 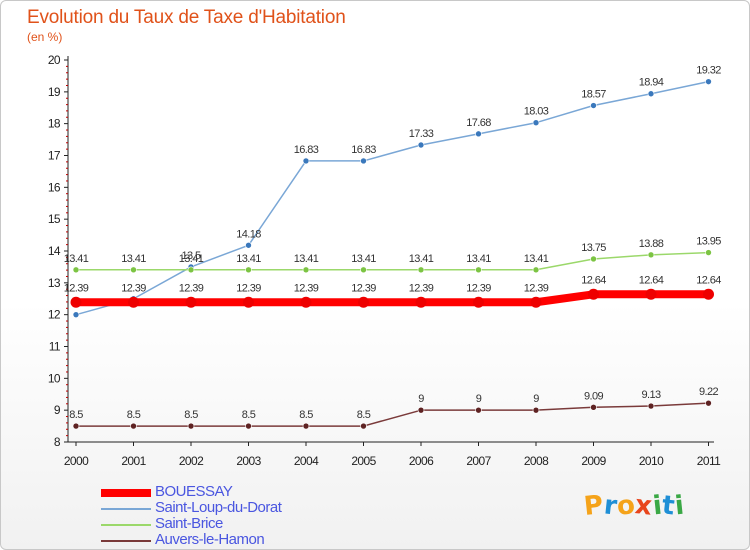 What do you see at coordinates (248, 461) in the screenshot?
I see `x-tick-label: 2003` at bounding box center [248, 461].